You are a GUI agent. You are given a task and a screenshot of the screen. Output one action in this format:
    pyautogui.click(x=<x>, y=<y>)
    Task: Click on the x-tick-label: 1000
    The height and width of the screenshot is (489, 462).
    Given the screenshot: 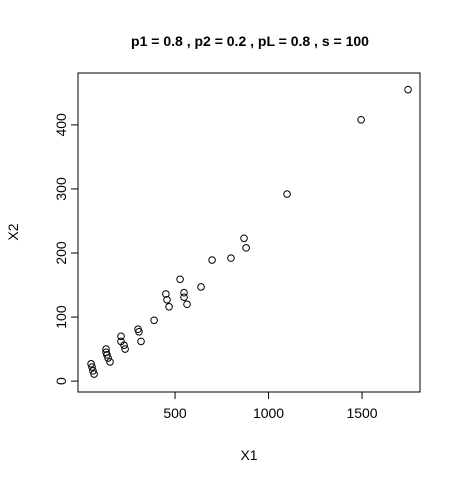 What is the action you would take?
    pyautogui.click(x=268, y=413)
    